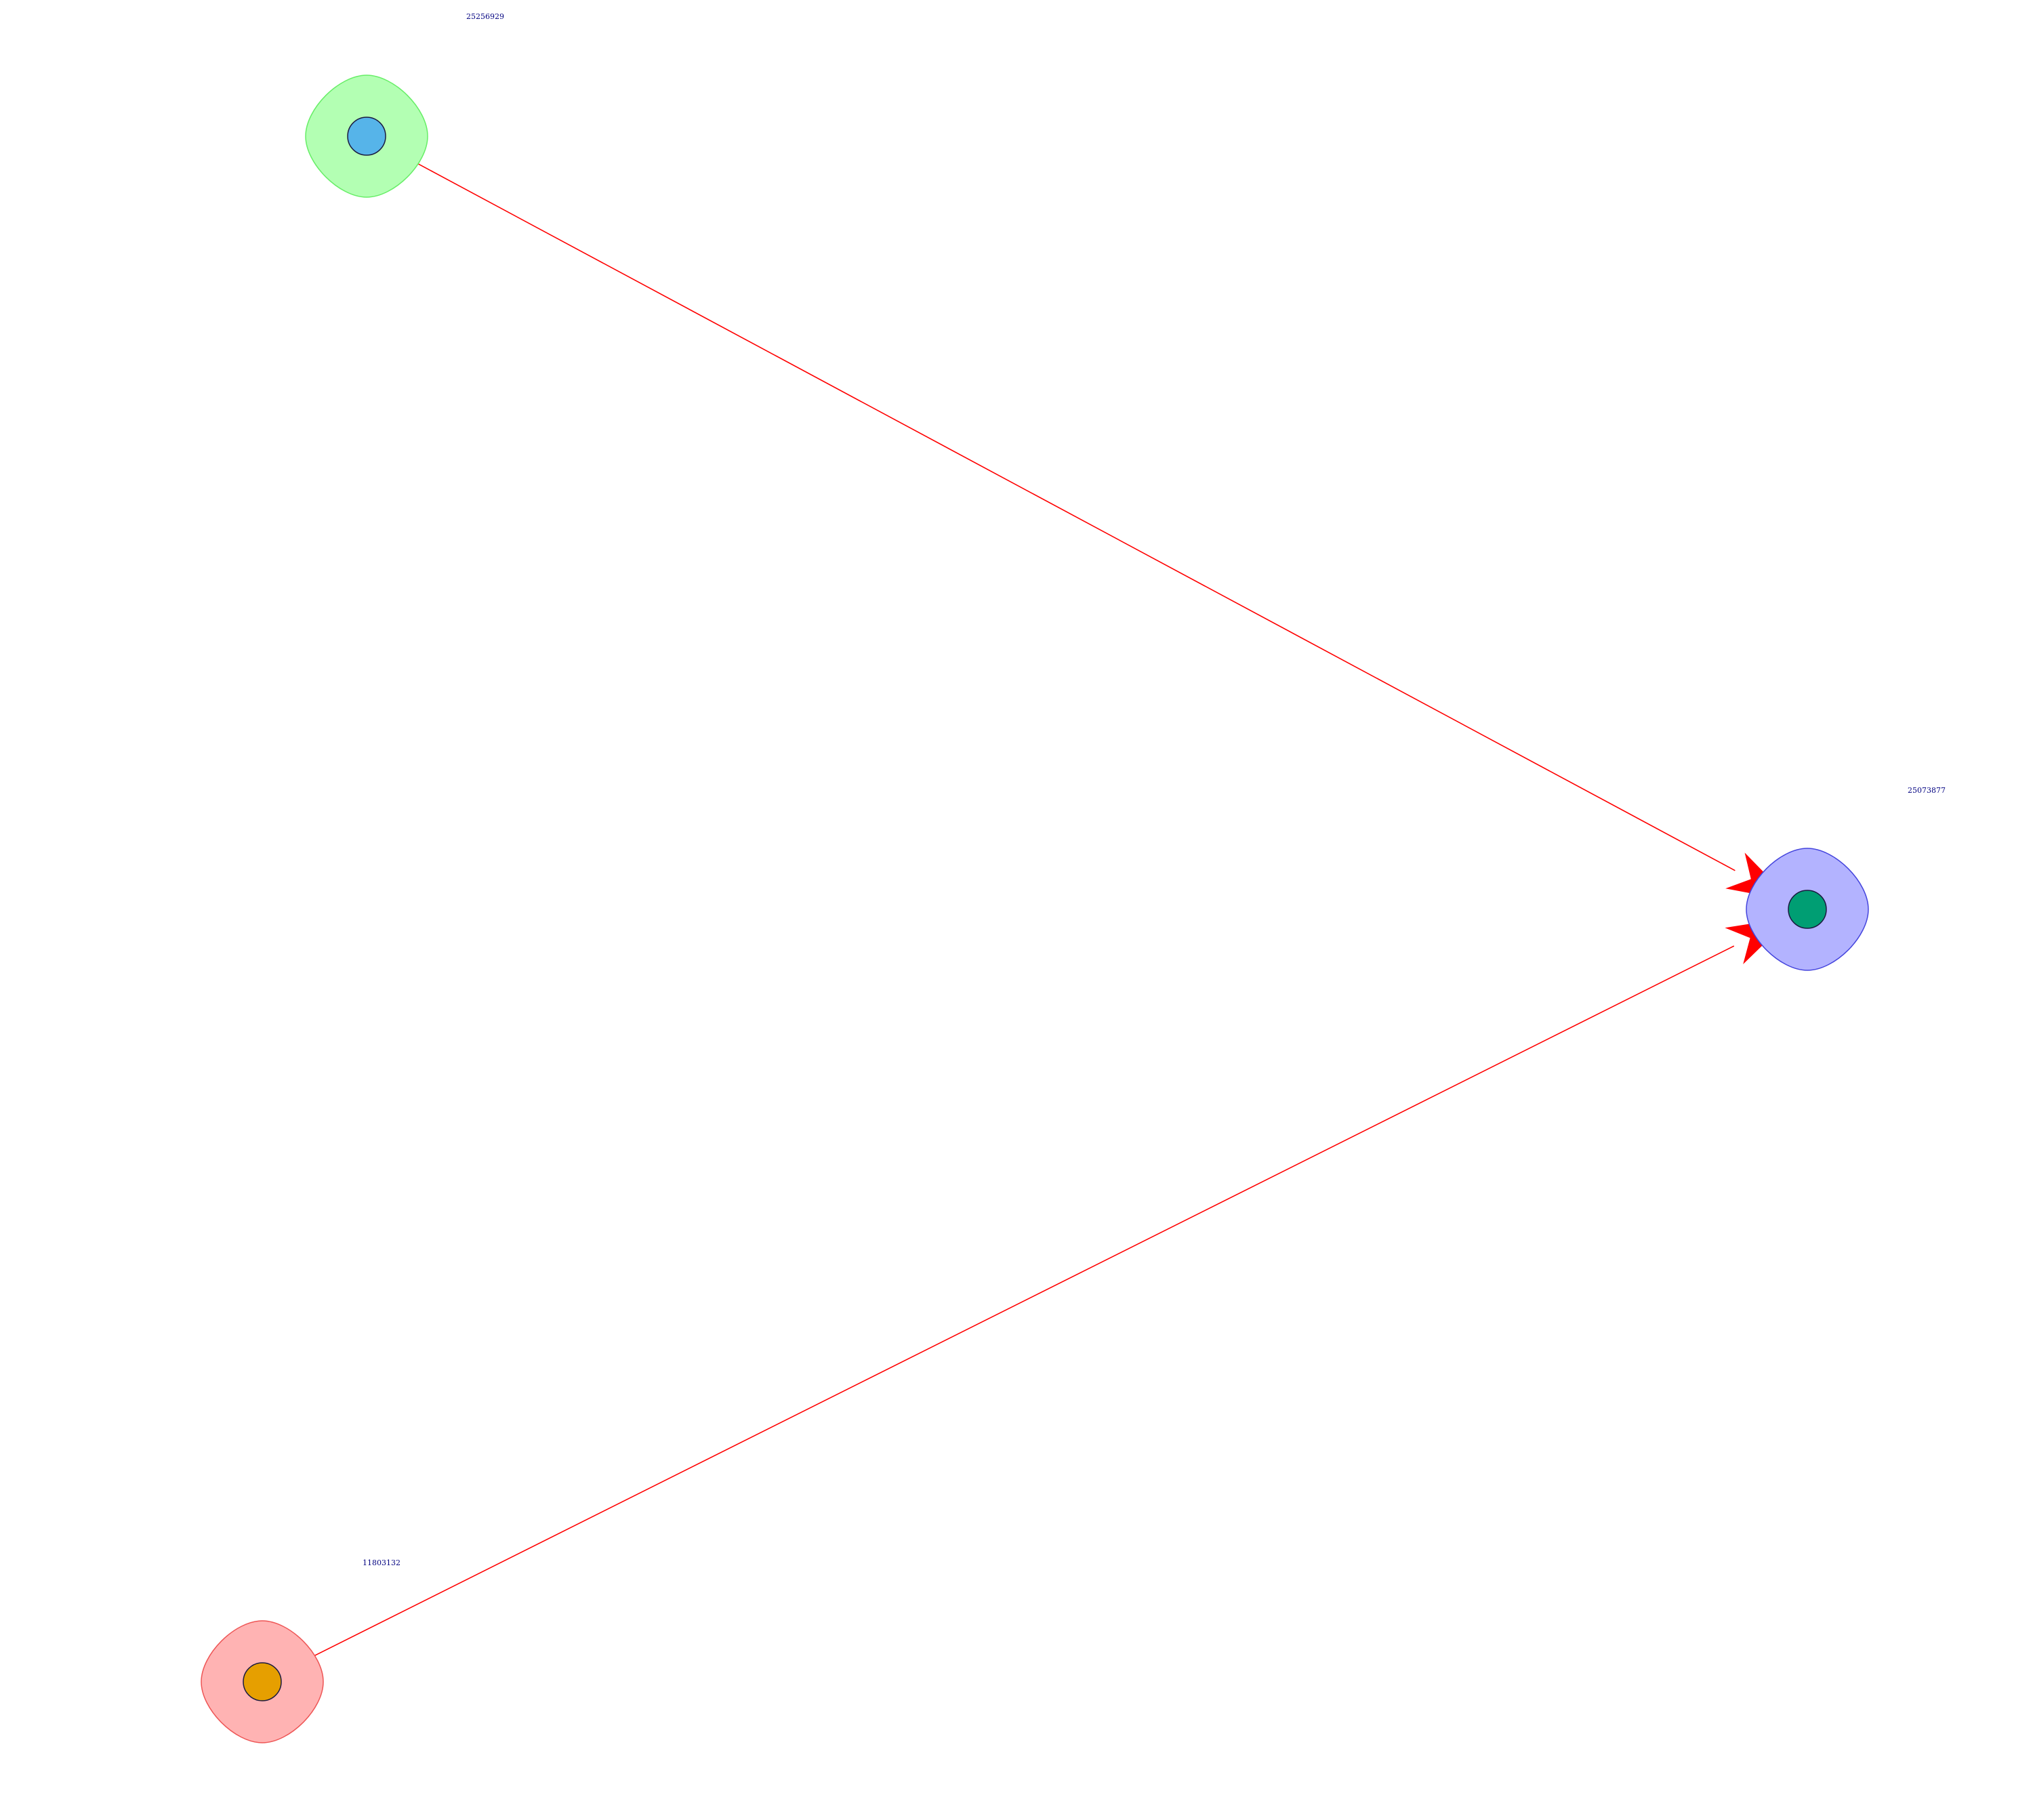 This screenshot has height=1820, width=2033. What do you see at coordinates (485, 16) in the screenshot?
I see `node-label-25256929: 25256929` at bounding box center [485, 16].